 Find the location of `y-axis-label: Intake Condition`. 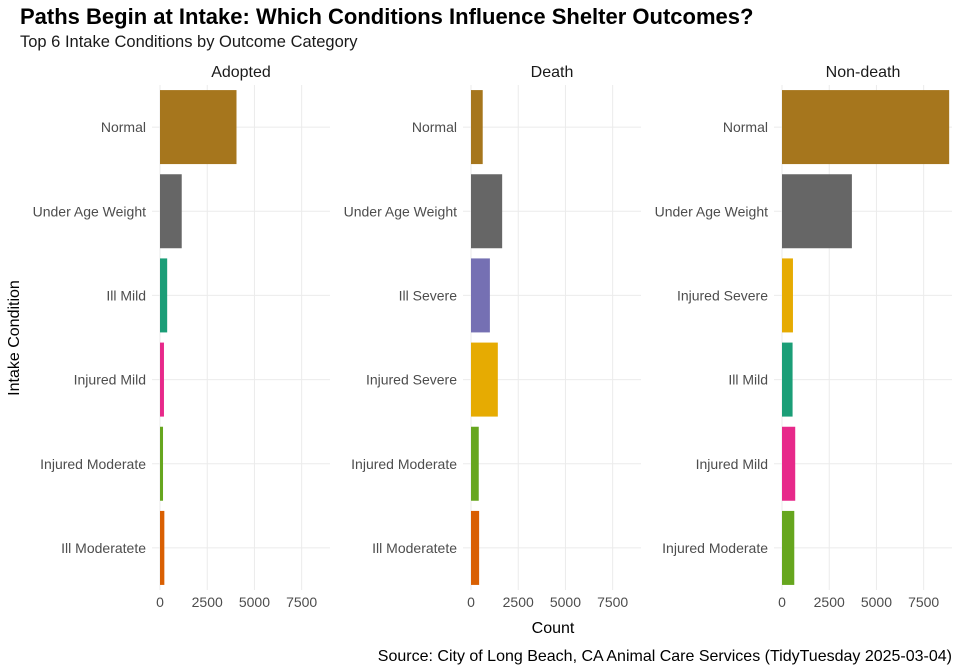

y-axis-label: Intake Condition is located at coordinates (14, 338).